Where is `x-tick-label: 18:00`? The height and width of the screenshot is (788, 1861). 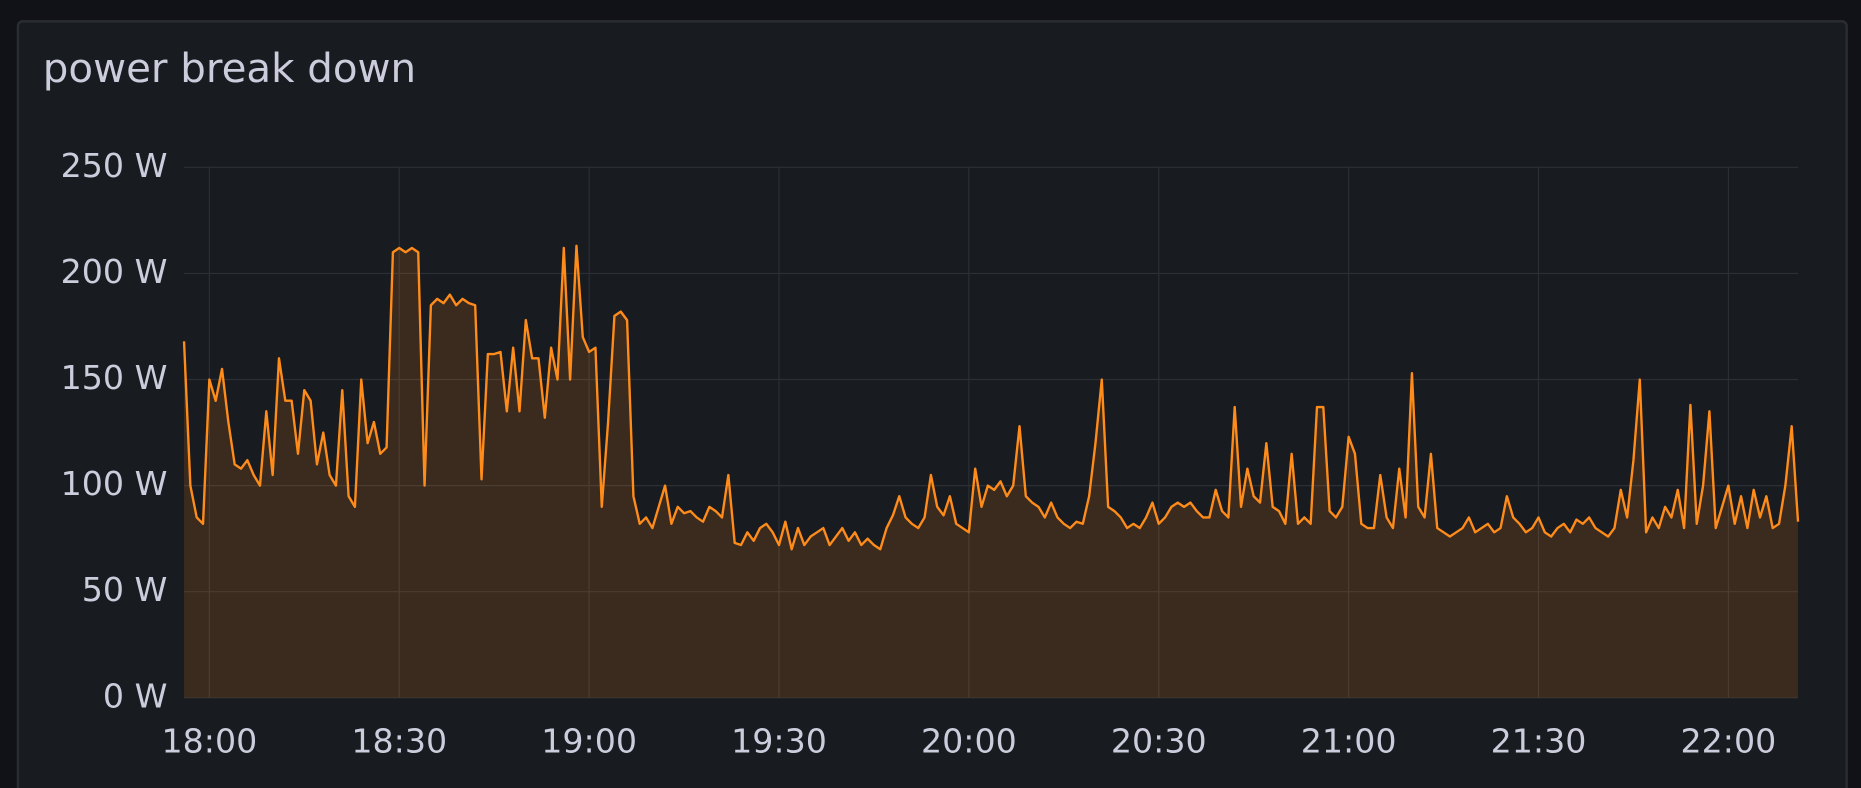
x-tick-label: 18:00 is located at coordinates (209, 740).